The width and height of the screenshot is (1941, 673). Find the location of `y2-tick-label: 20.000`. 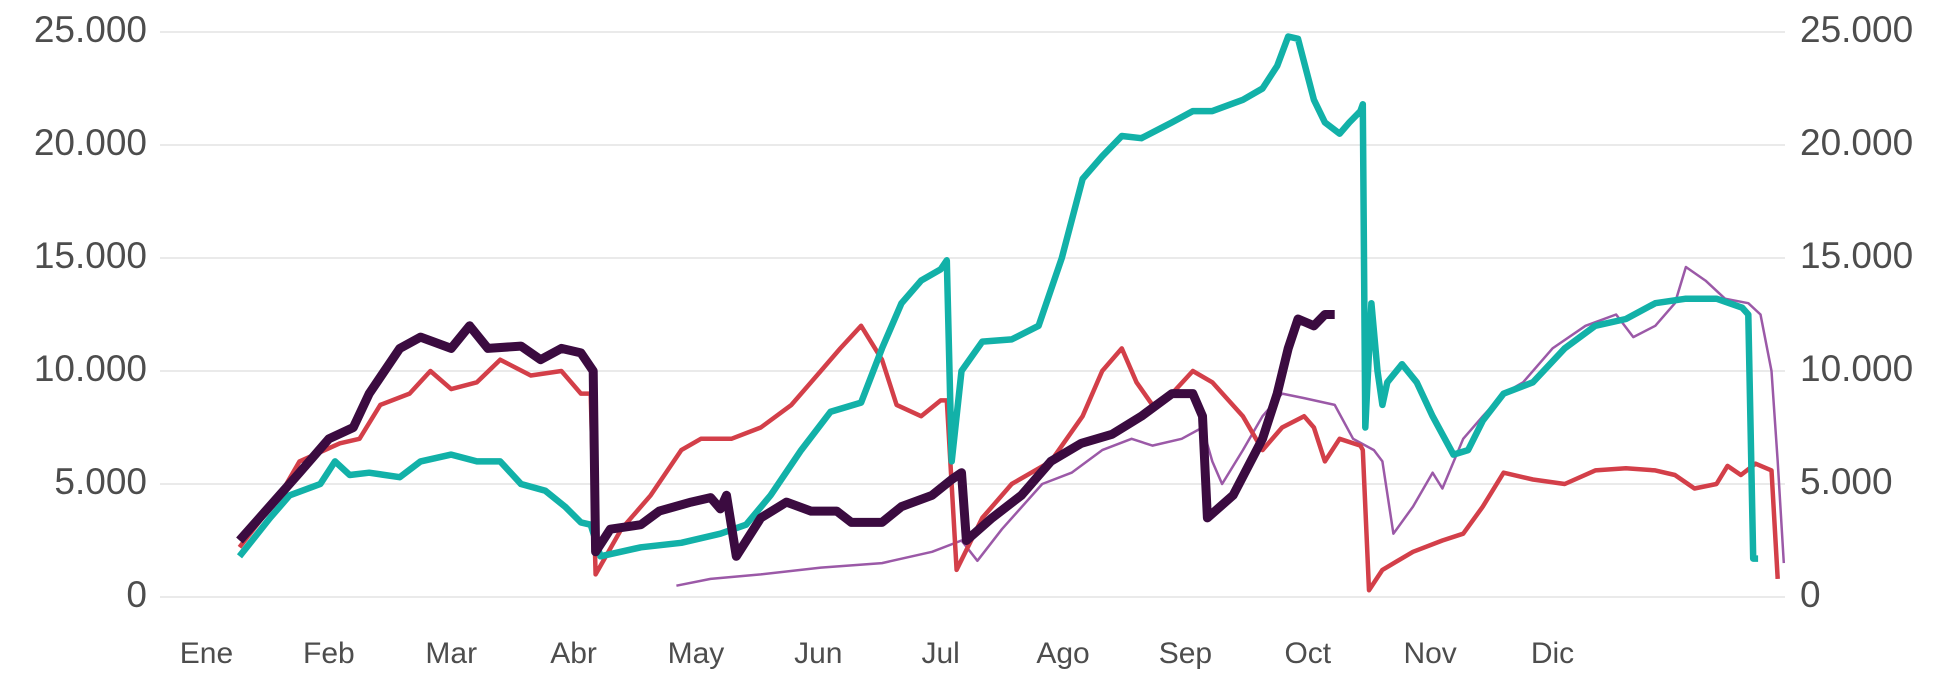

y2-tick-label: 20.000 is located at coordinates (1856, 142).